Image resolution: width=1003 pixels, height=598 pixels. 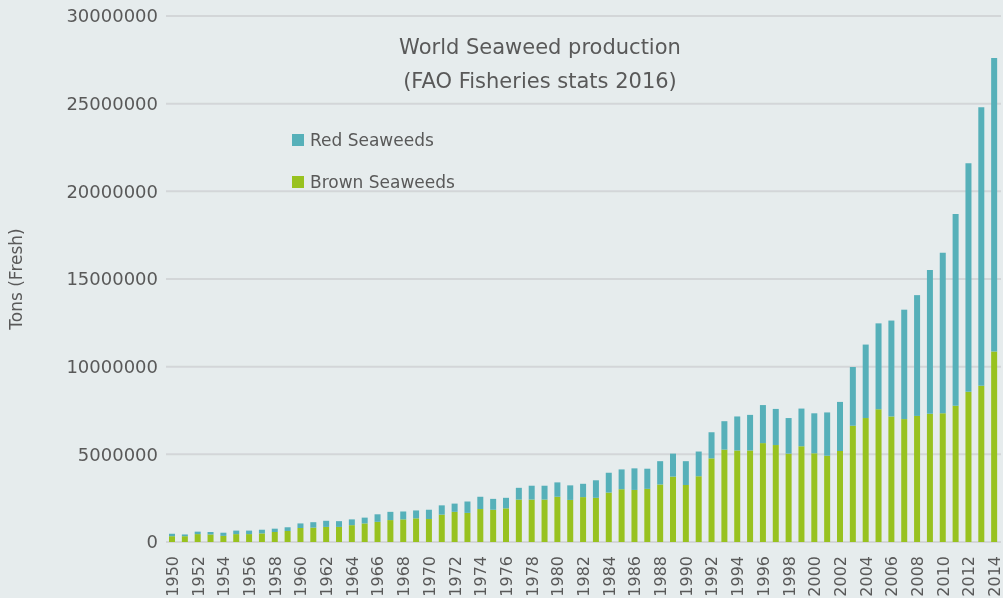 I want to click on x-tick-label: 1952, so click(x=198, y=576).